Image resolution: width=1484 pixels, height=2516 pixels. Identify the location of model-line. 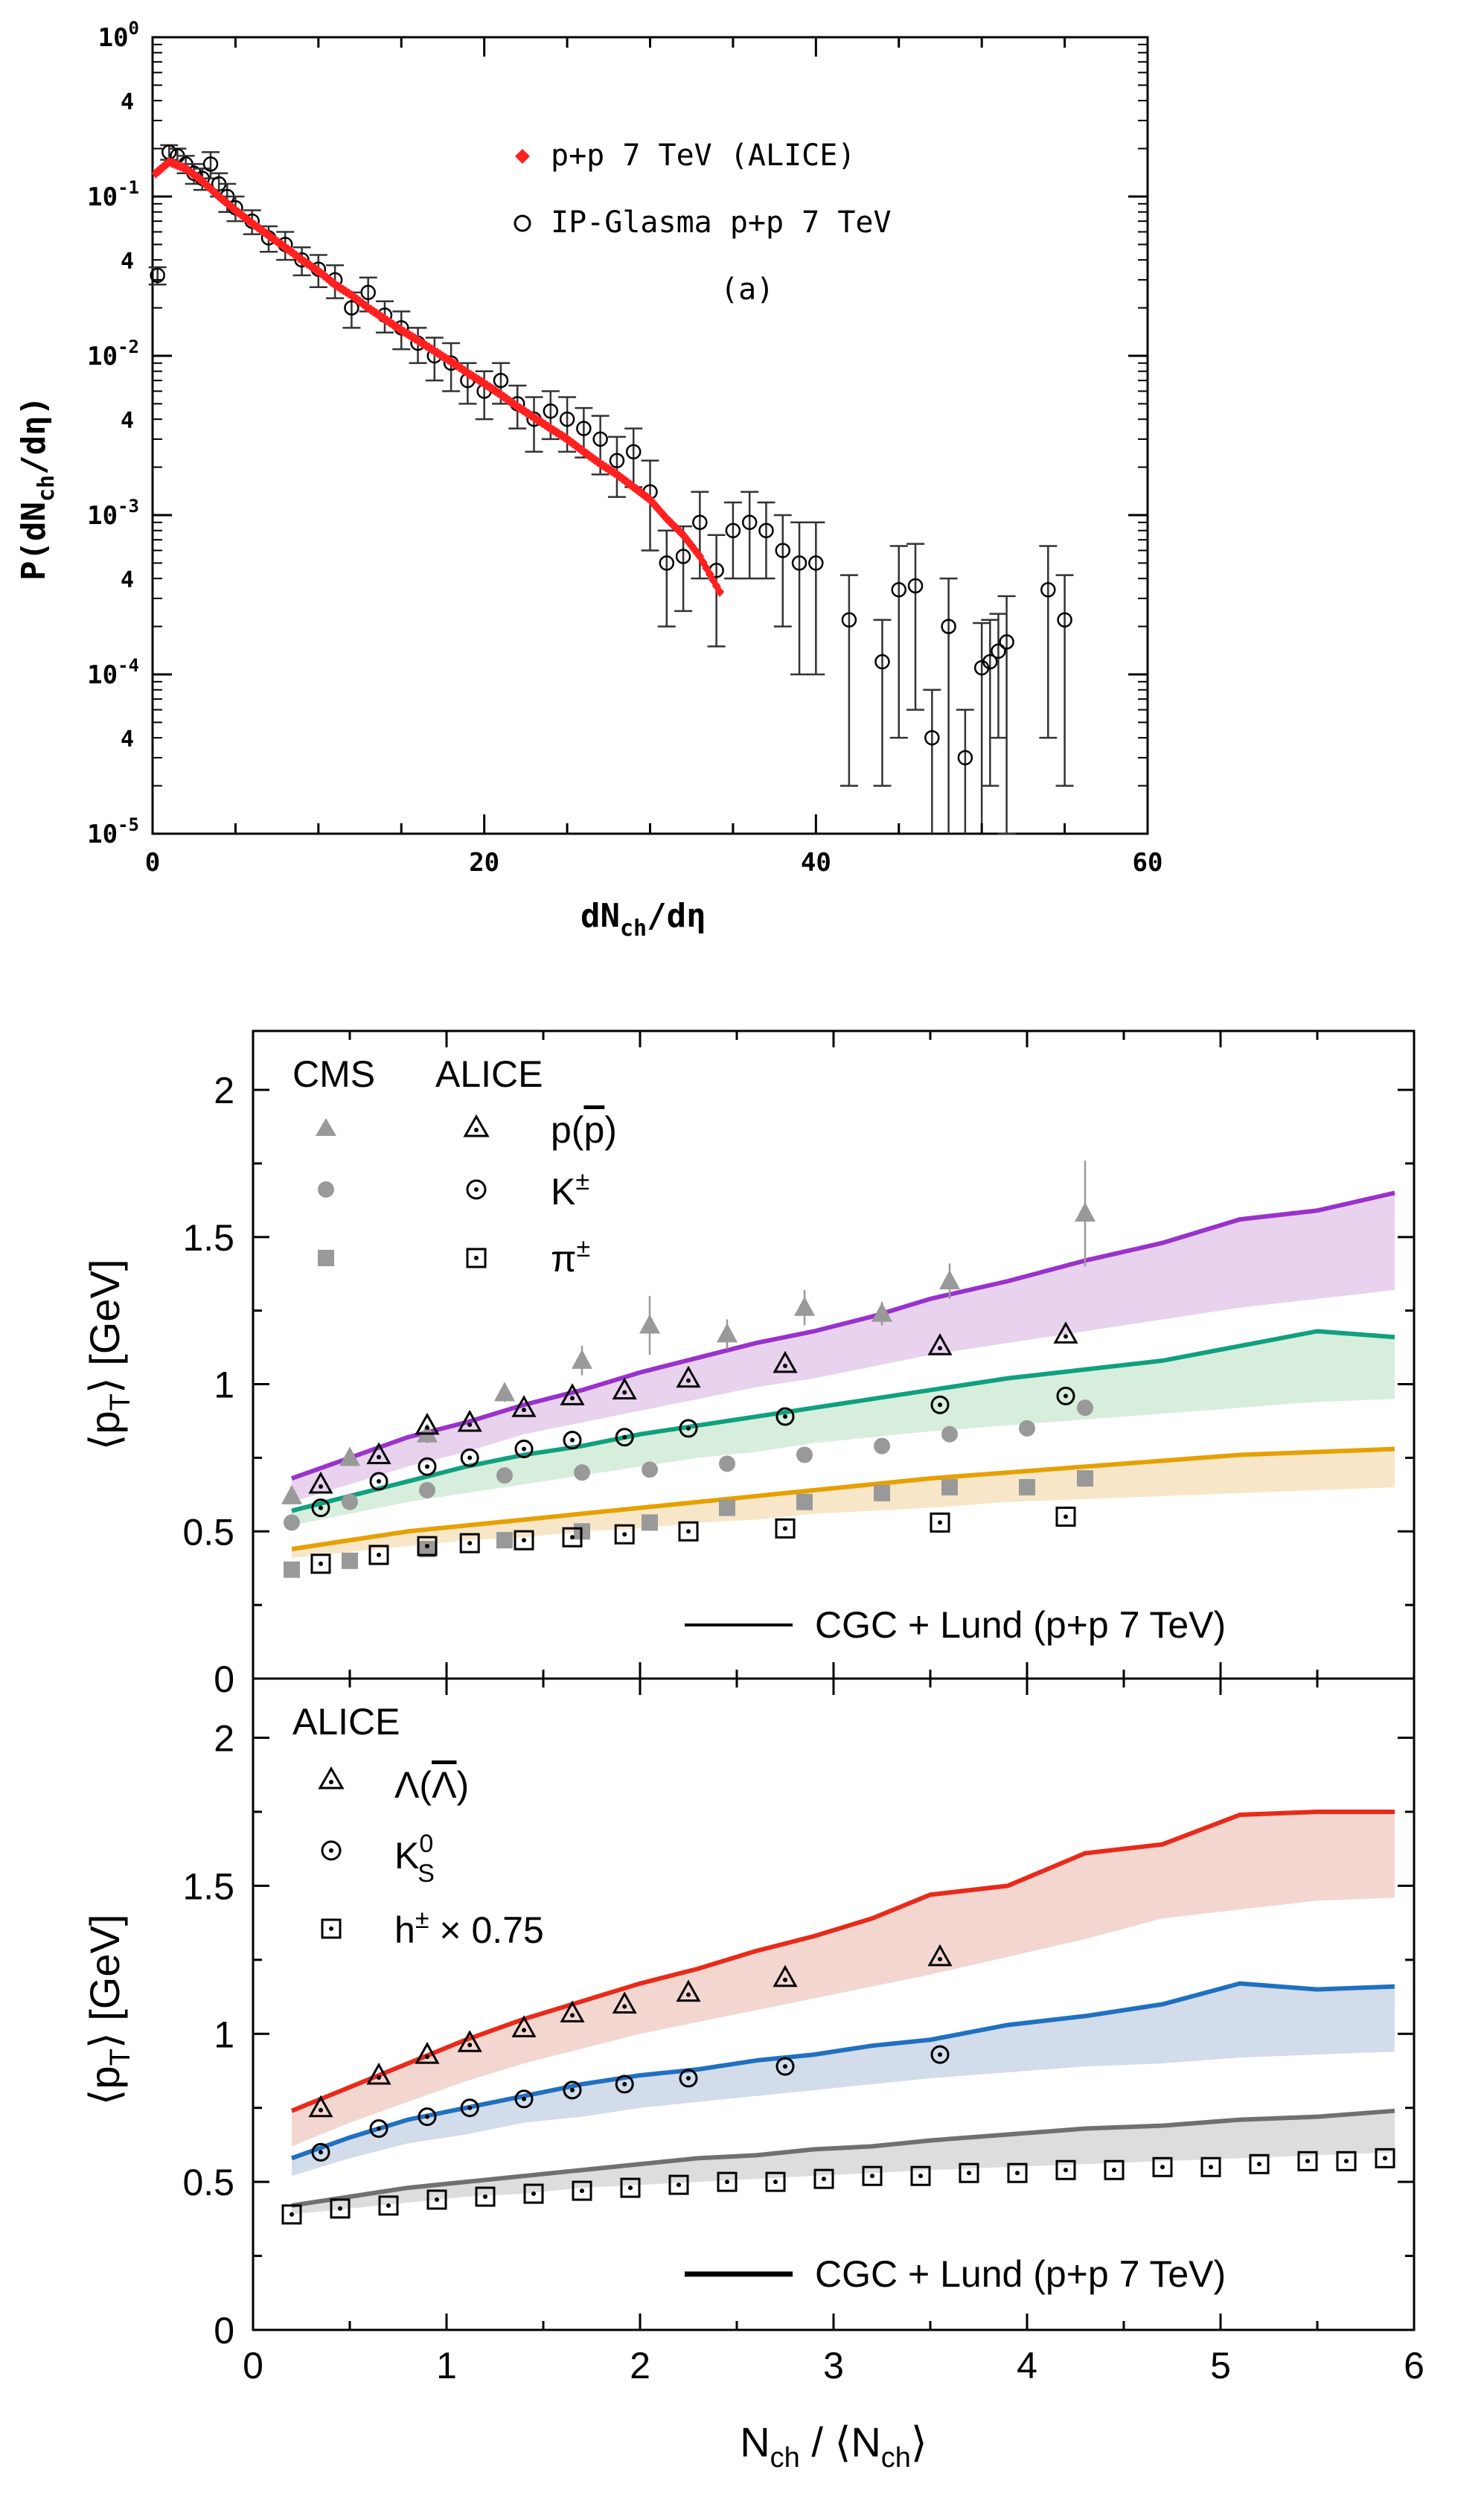
(842, 1335).